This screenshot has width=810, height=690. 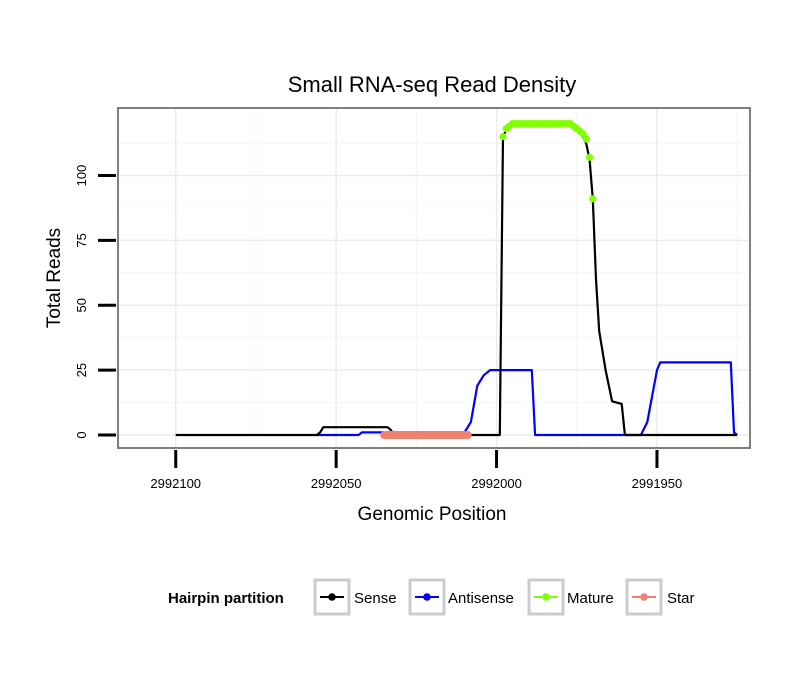 I want to click on x-axis-title: Genomic Position, so click(x=432, y=514).